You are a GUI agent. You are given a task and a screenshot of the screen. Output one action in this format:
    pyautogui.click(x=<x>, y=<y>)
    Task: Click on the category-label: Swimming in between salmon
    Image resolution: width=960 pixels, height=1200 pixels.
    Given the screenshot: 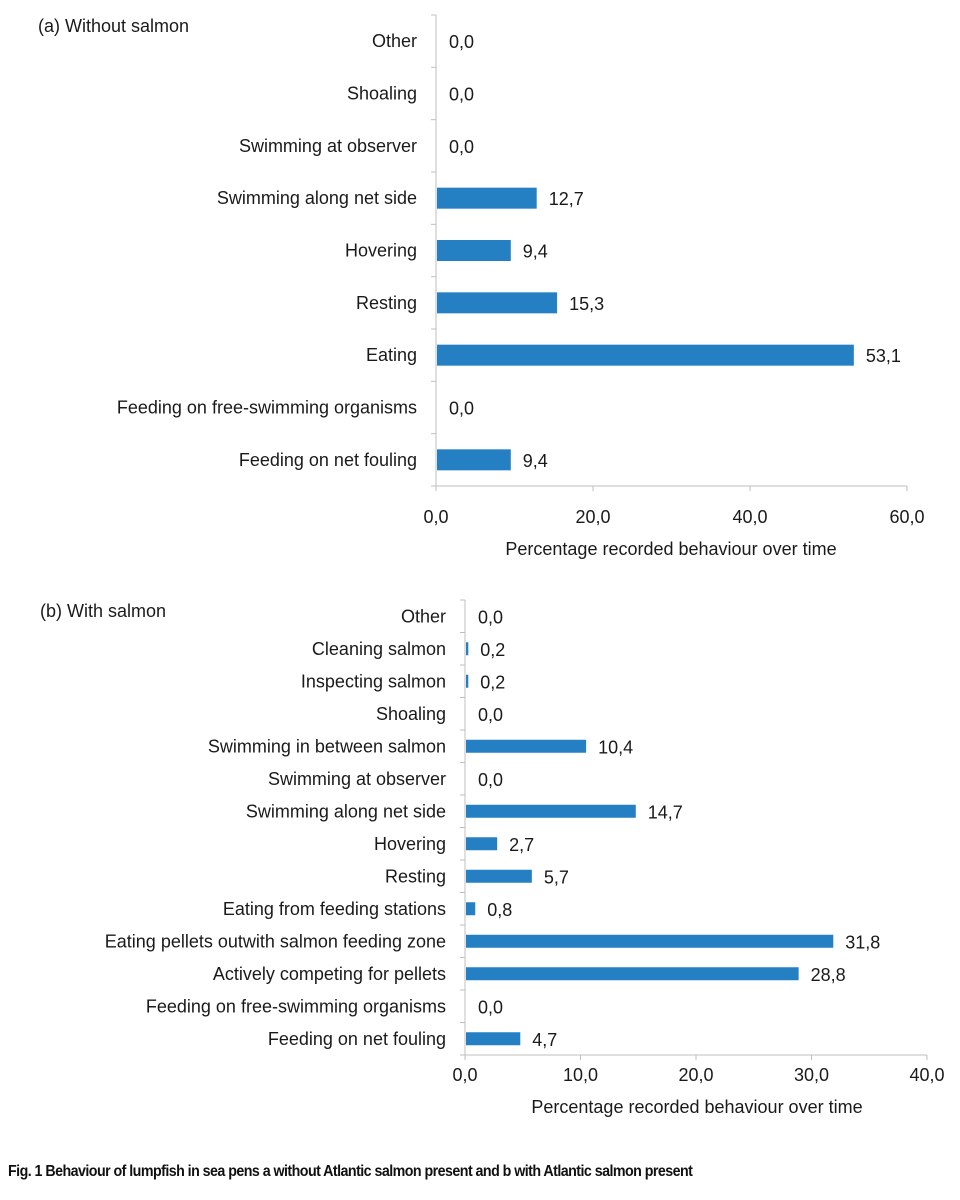 What is the action you would take?
    pyautogui.click(x=327, y=746)
    